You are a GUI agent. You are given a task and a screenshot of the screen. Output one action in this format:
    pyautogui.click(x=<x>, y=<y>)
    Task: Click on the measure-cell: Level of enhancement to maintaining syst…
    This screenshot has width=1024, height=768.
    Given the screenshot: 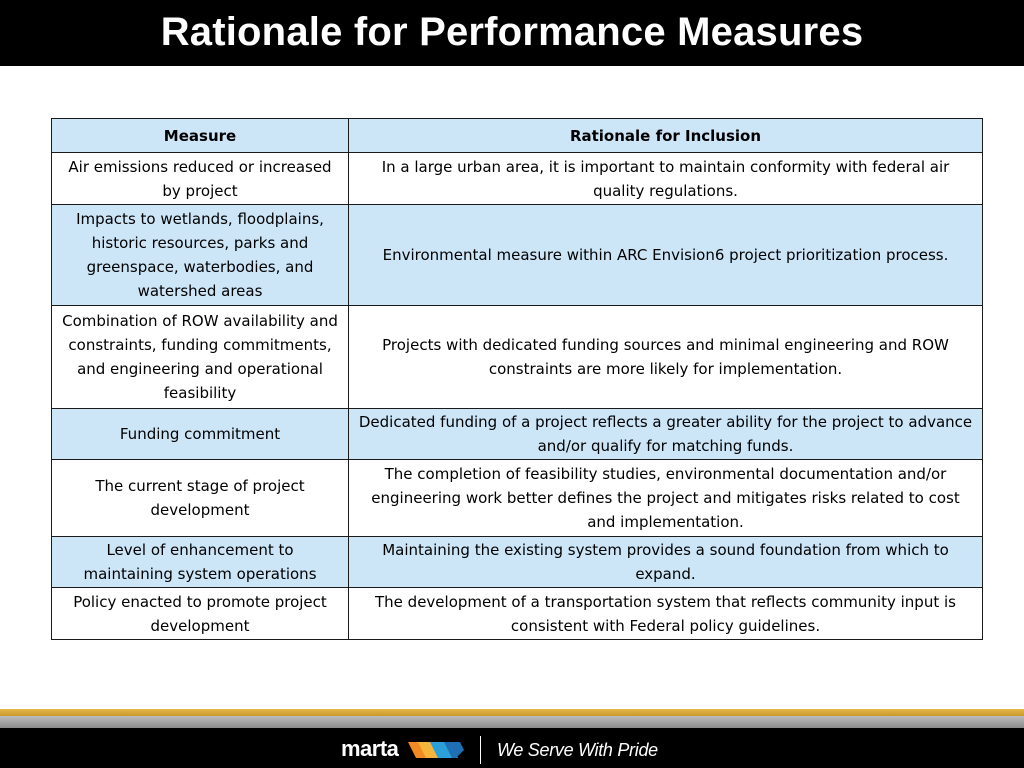 What is the action you would take?
    pyautogui.click(x=200, y=562)
    